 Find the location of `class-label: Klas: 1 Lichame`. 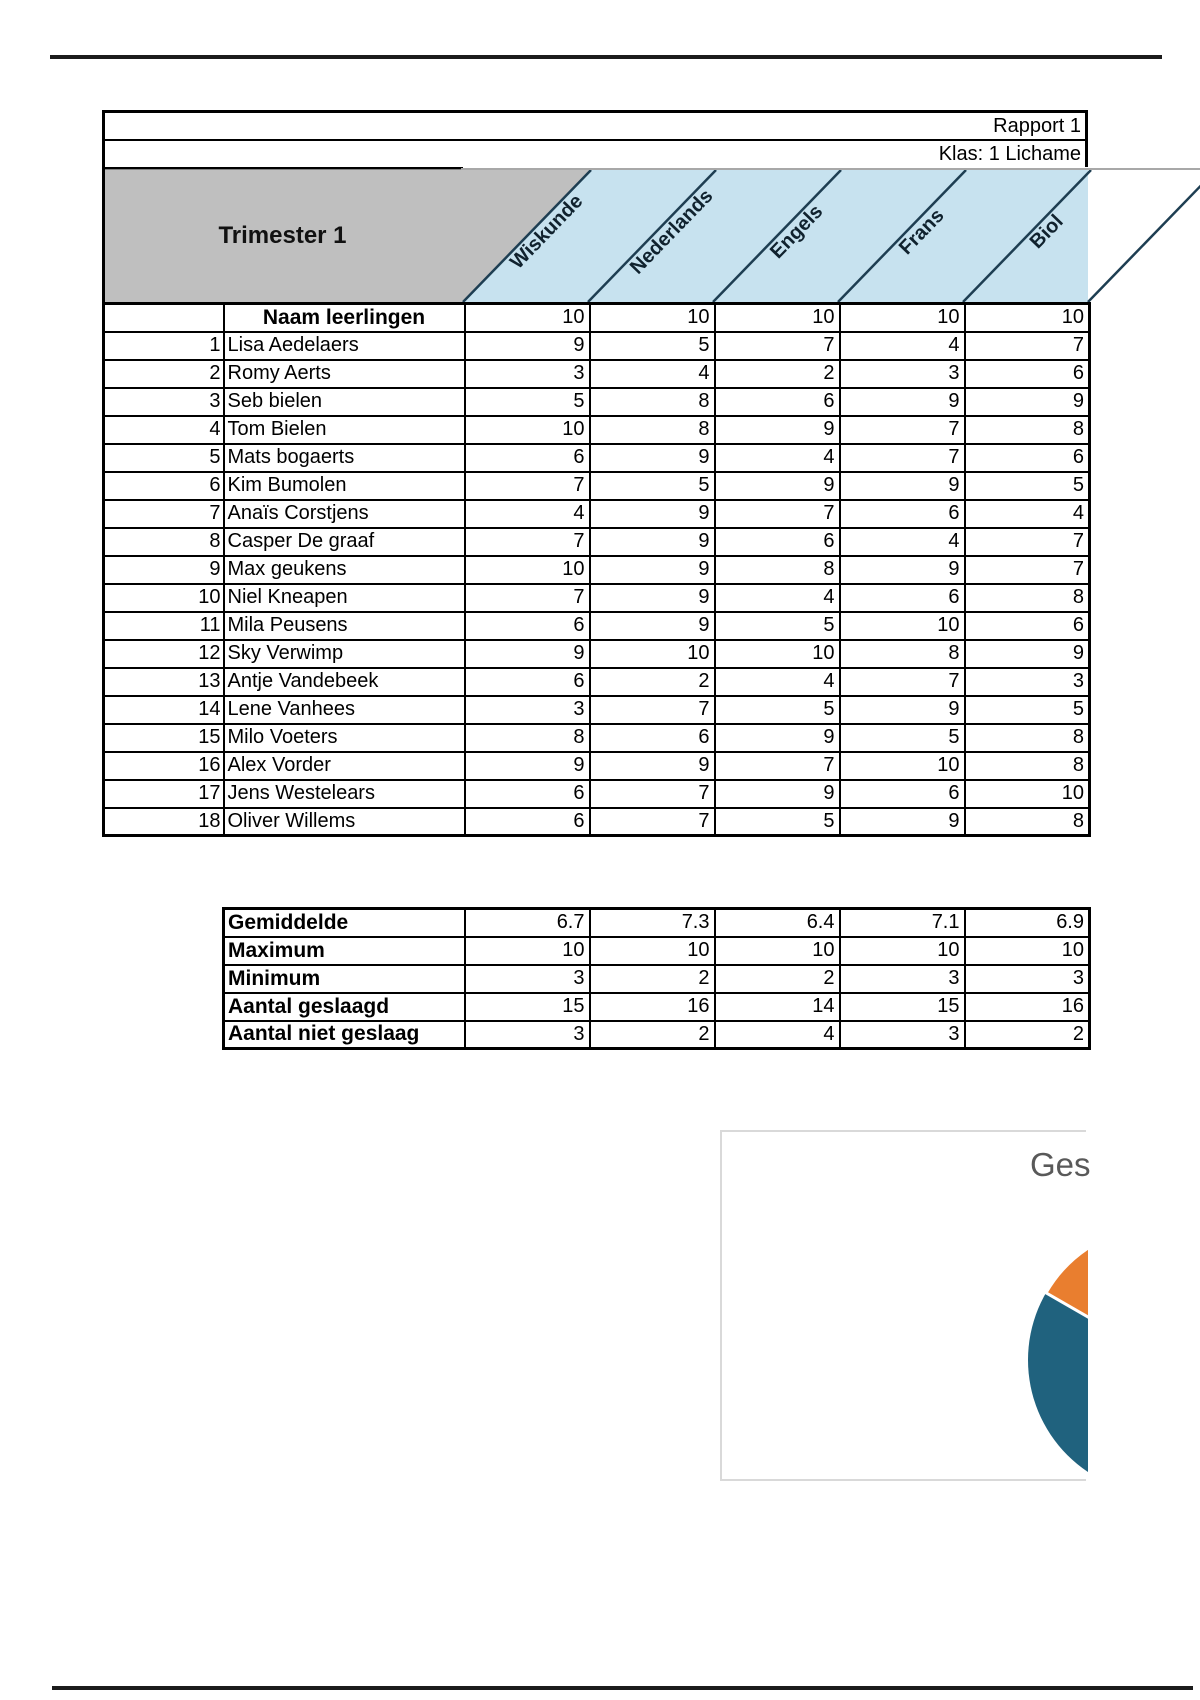

class-label: Klas: 1 Lichame is located at coordinates (1009, 154).